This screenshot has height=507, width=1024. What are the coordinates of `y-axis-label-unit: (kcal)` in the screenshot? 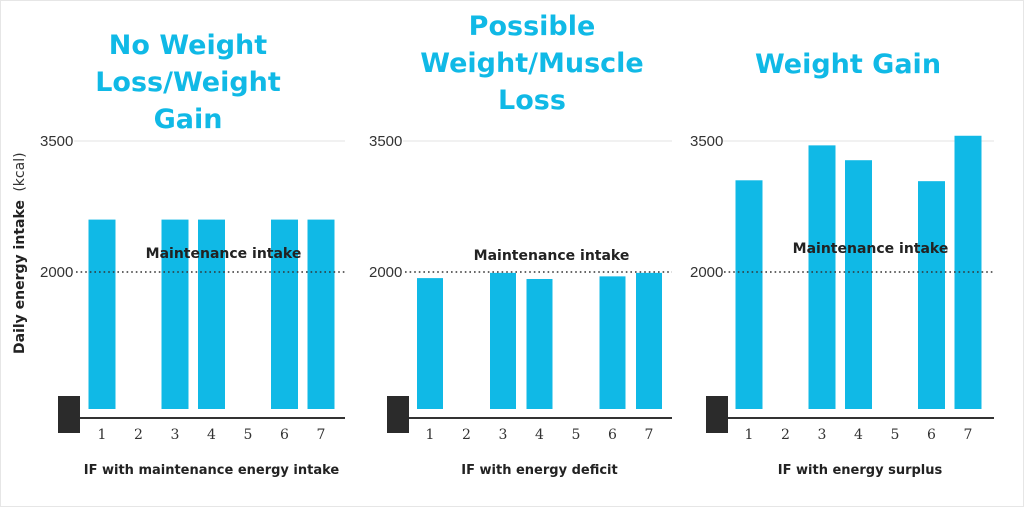 It's located at (20, 171).